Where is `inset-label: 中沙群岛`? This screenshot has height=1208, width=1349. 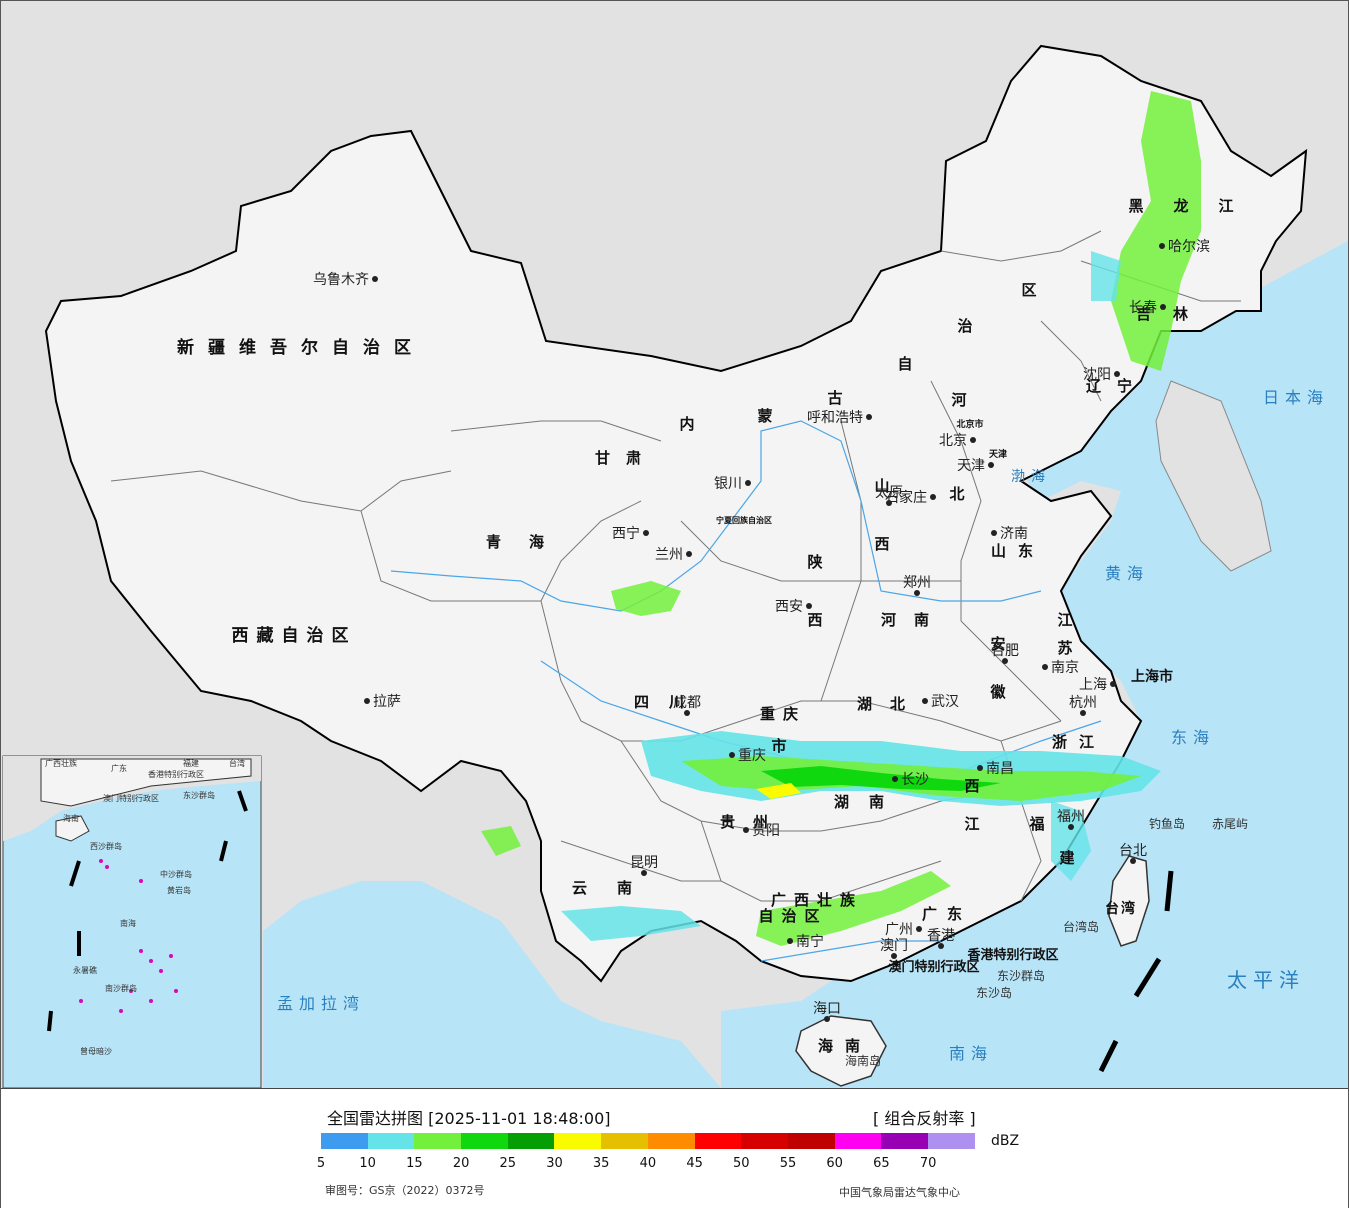 inset-label: 中沙群岛 is located at coordinates (176, 874).